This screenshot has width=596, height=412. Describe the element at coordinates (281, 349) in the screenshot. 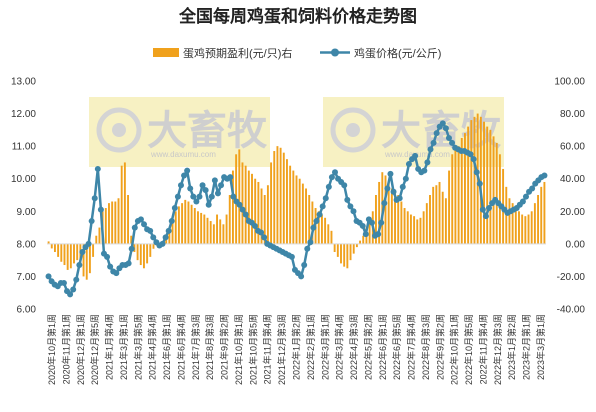

I see `x-tick-label: 2021年12月第3周` at that location.